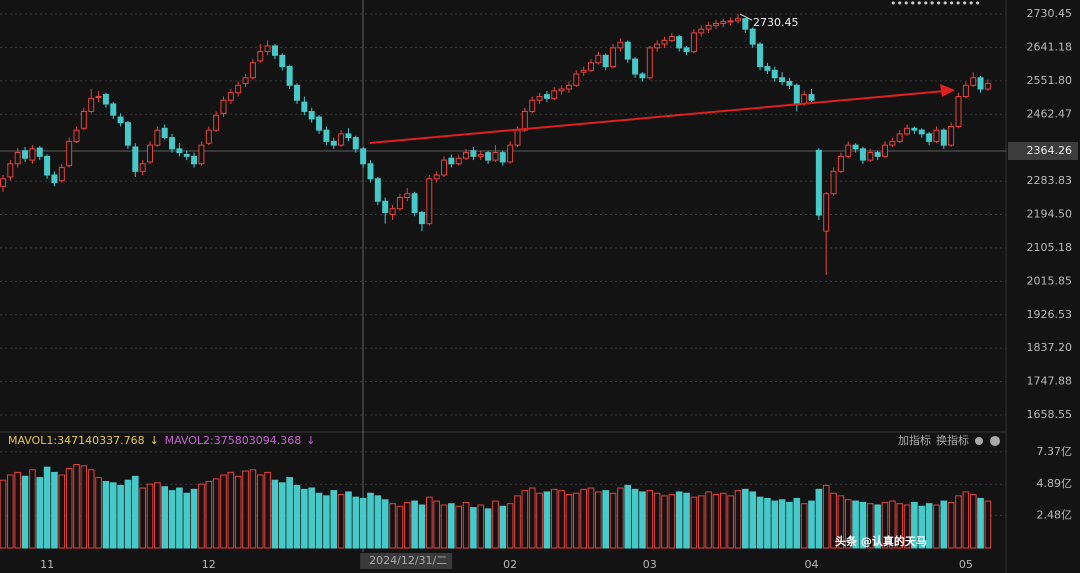 The width and height of the screenshot is (1080, 573). I want to click on x-tick-label: 11, so click(47, 564).